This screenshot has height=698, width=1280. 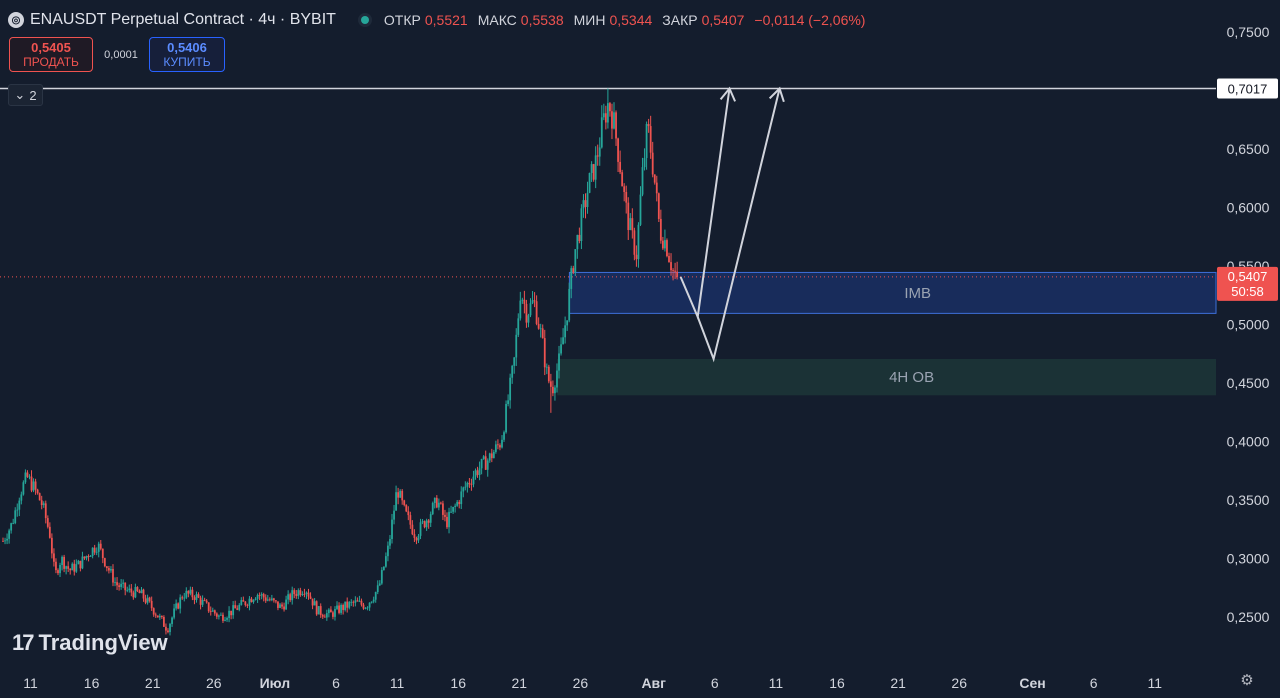 I want to click on high-label: МАКС, so click(x=497, y=20).